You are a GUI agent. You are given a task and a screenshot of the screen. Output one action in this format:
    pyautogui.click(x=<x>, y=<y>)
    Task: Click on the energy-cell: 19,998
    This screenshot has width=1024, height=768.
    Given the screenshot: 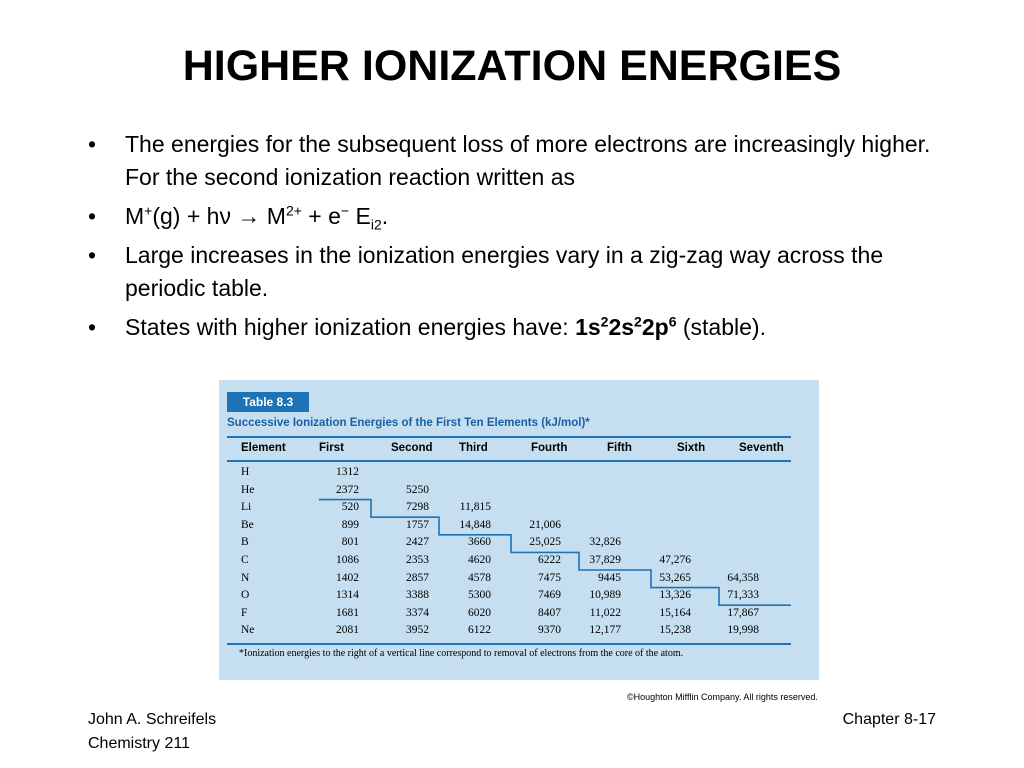 What is the action you would take?
    pyautogui.click(x=743, y=630)
    